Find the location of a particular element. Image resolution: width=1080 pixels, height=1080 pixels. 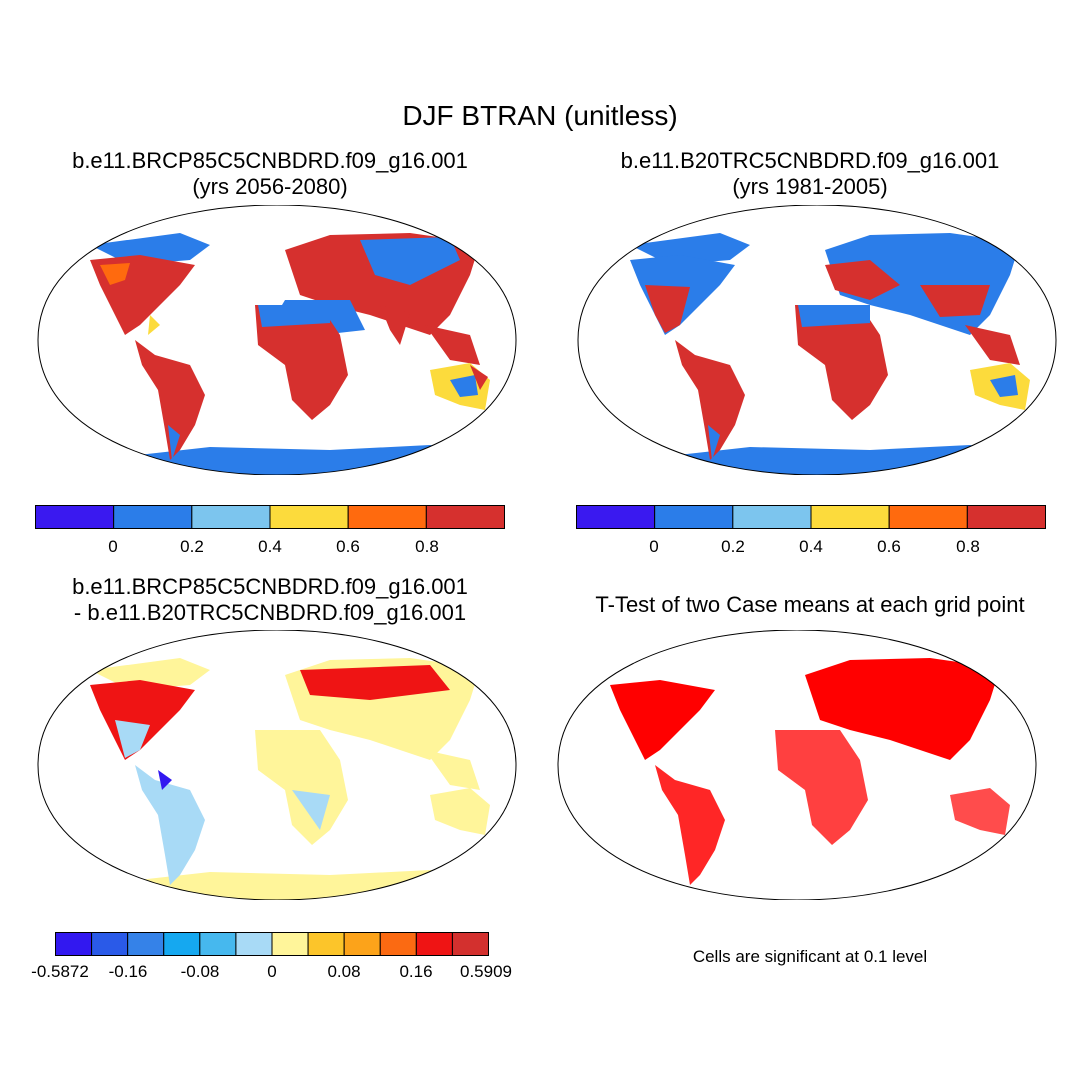

panel-2-title-line2: (yrs 1981-2005) is located at coordinates (810, 186).